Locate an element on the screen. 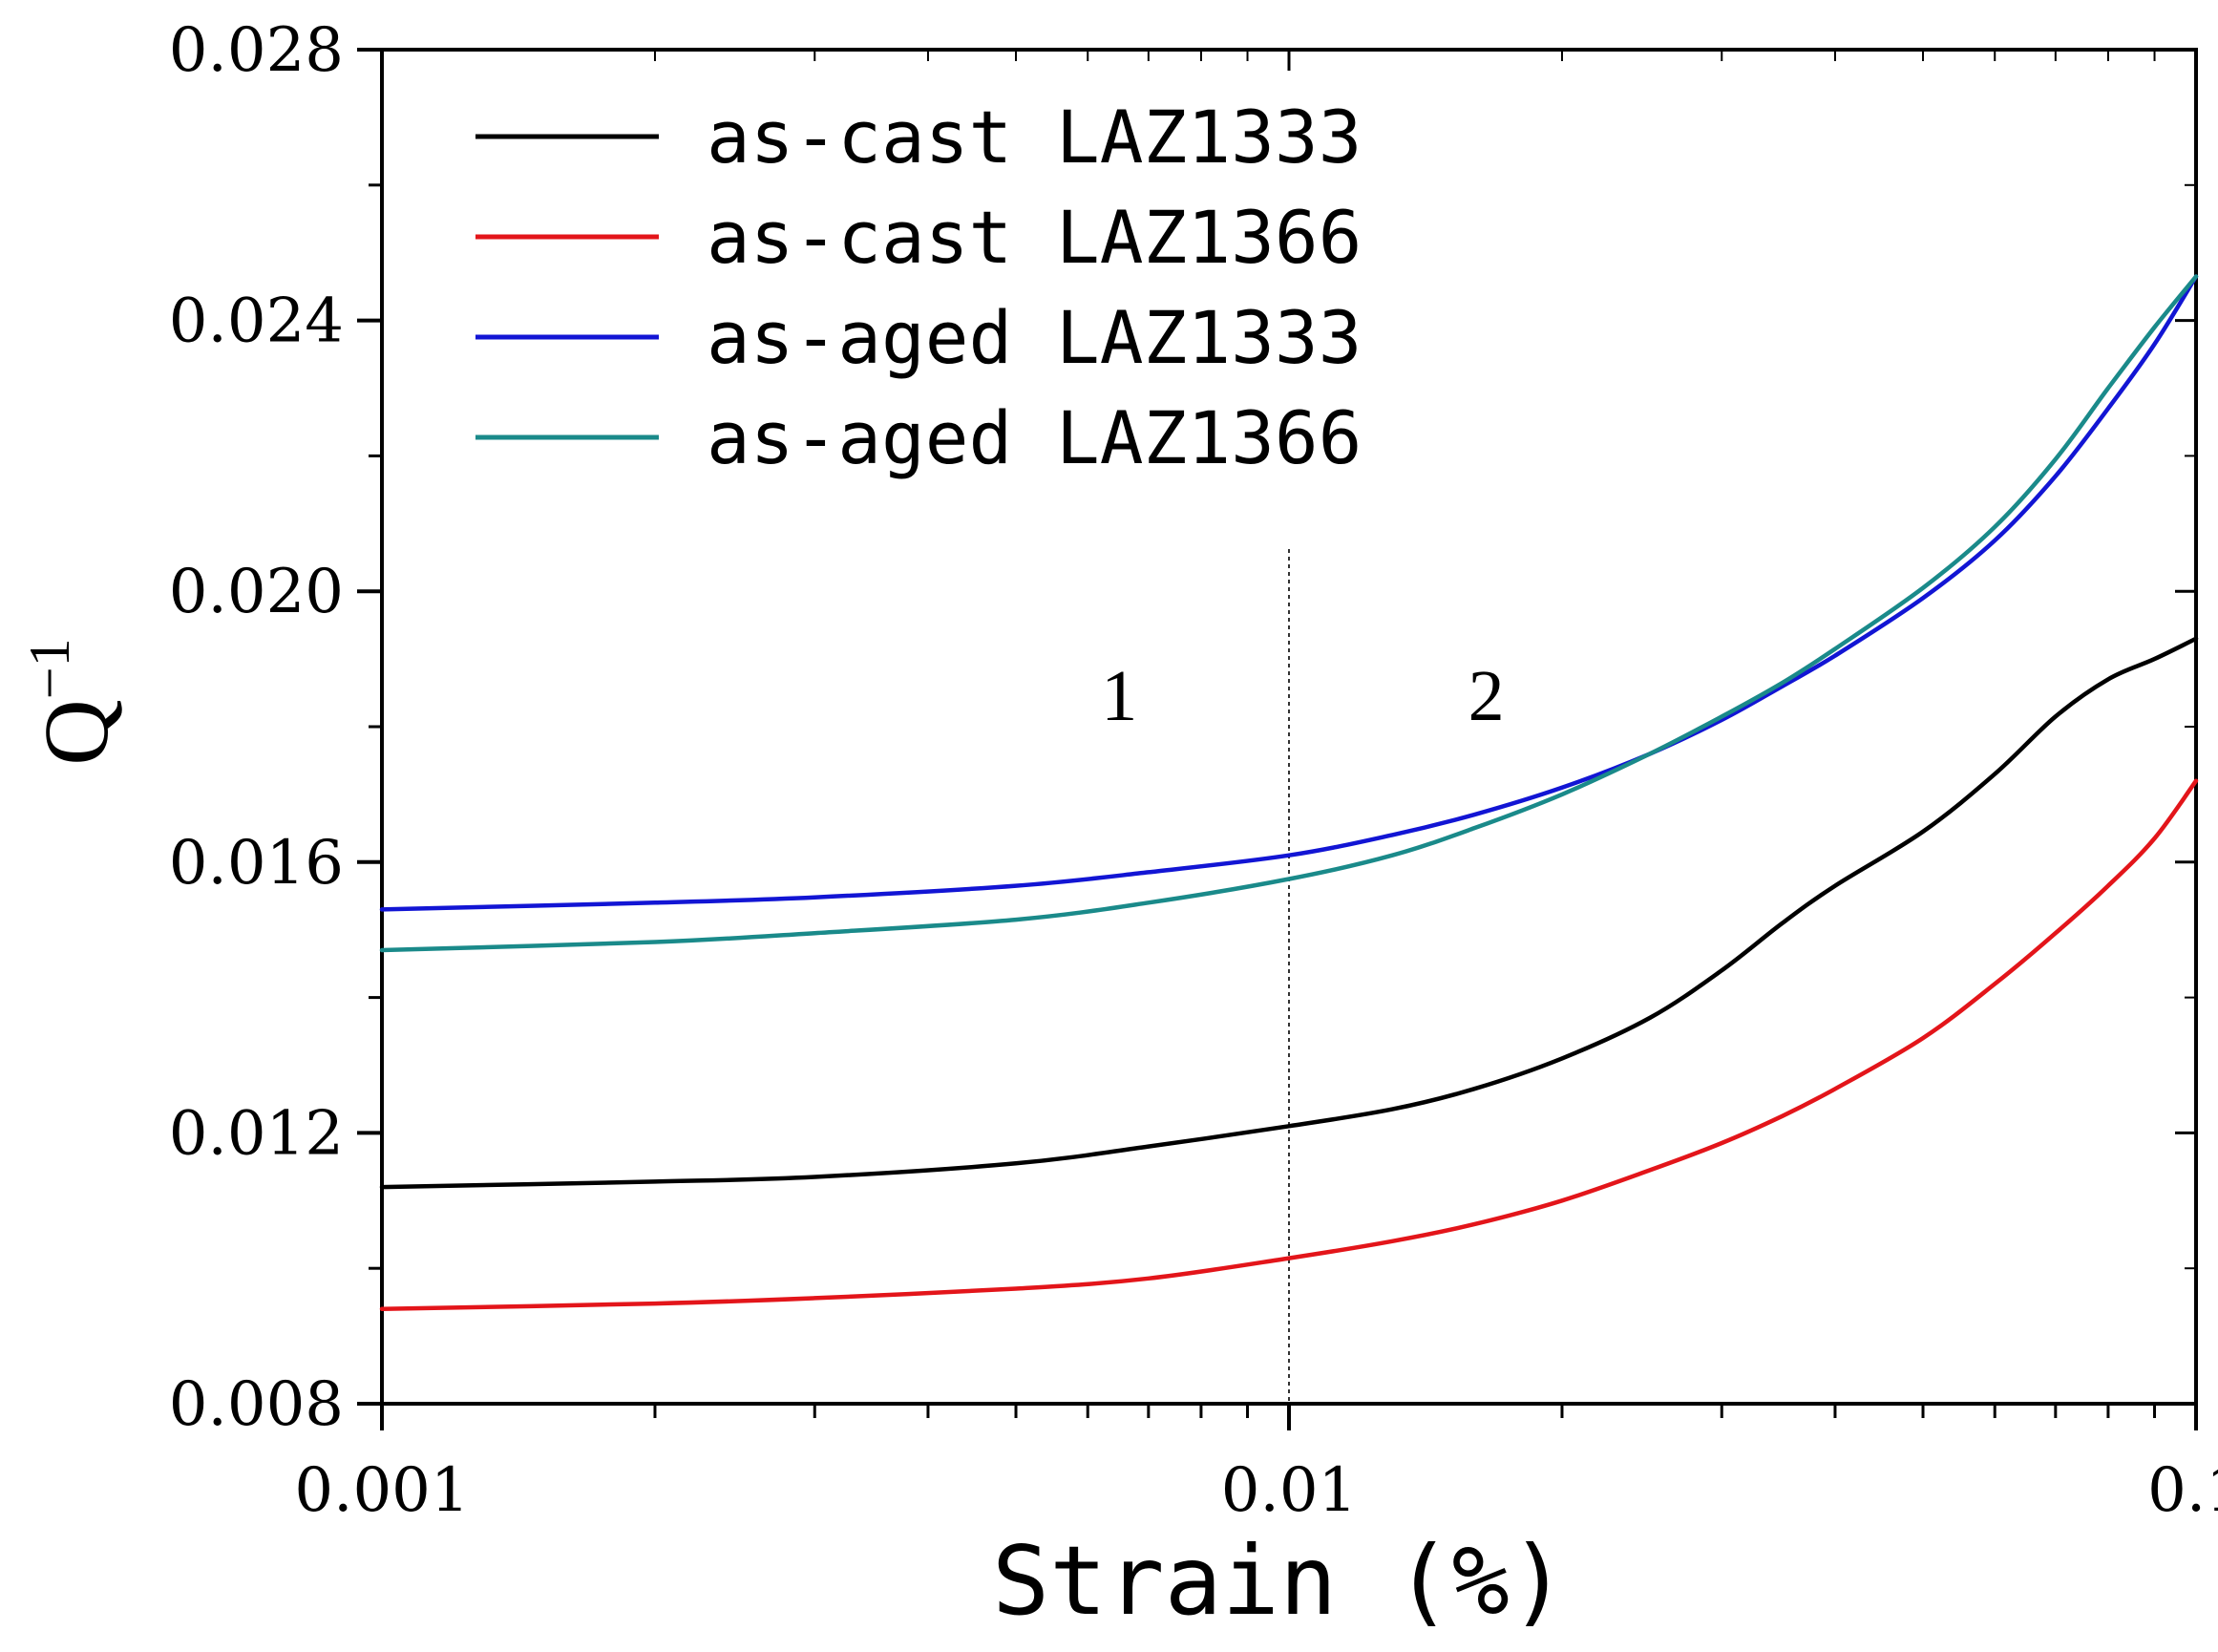 Image resolution: width=2218 pixels, height=1652 pixels. legend-label-4: as-aged LAZ1366 is located at coordinates (1034, 437).